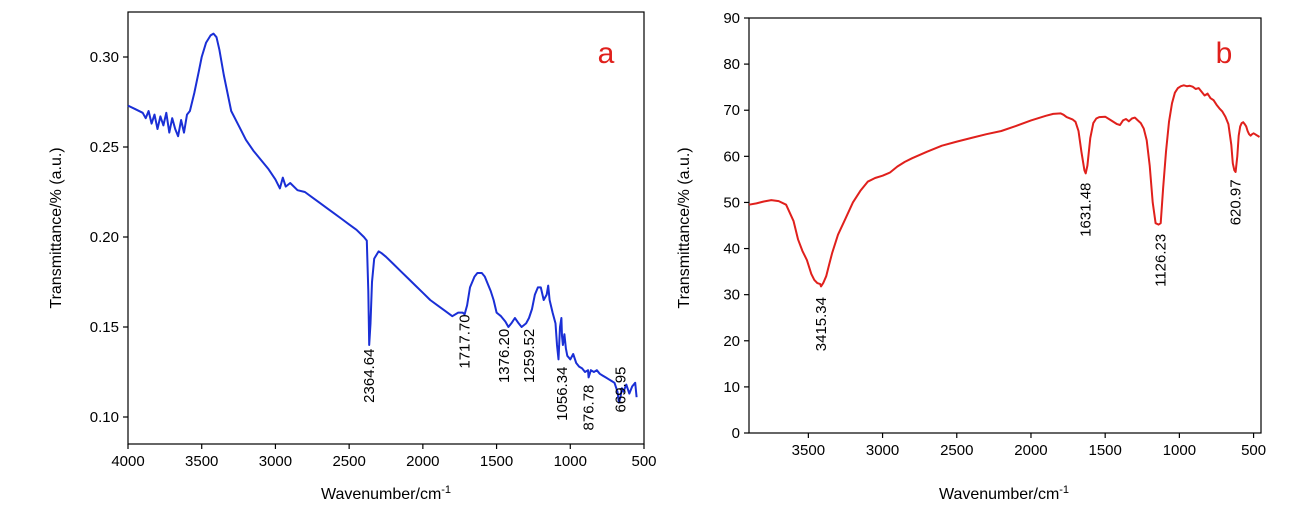 This screenshot has height=528, width=1298. I want to click on panel-a-x-tick-label: 3500, so click(201, 461).